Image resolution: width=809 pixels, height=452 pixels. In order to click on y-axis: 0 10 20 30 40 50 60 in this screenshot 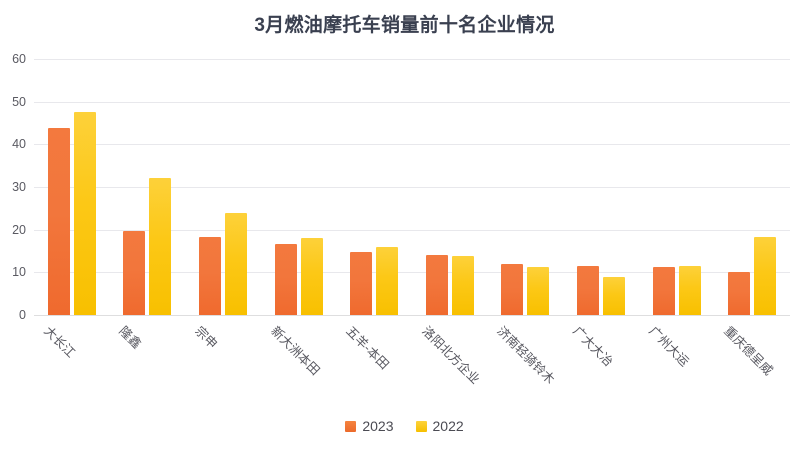, I will do `click(15, 187)`.